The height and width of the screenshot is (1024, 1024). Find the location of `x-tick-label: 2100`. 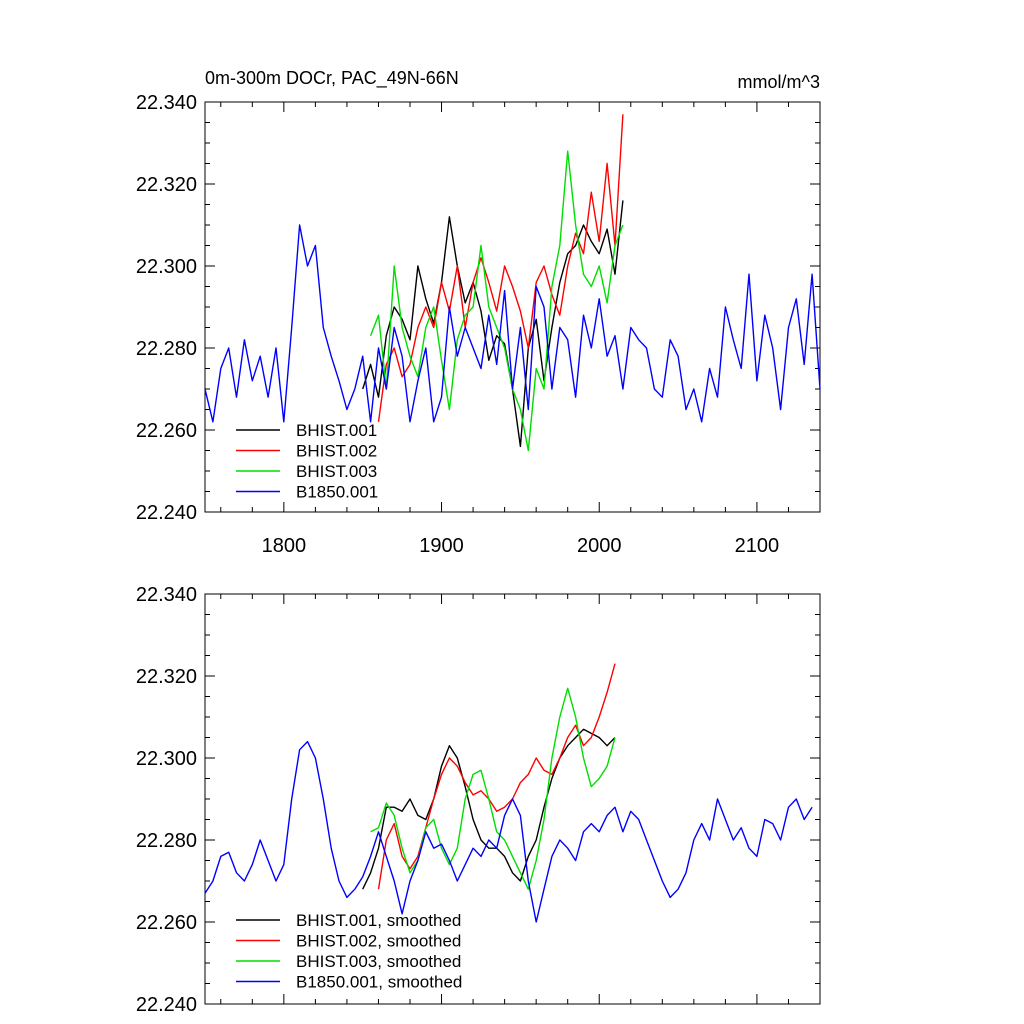

x-tick-label: 2100 is located at coordinates (757, 546).